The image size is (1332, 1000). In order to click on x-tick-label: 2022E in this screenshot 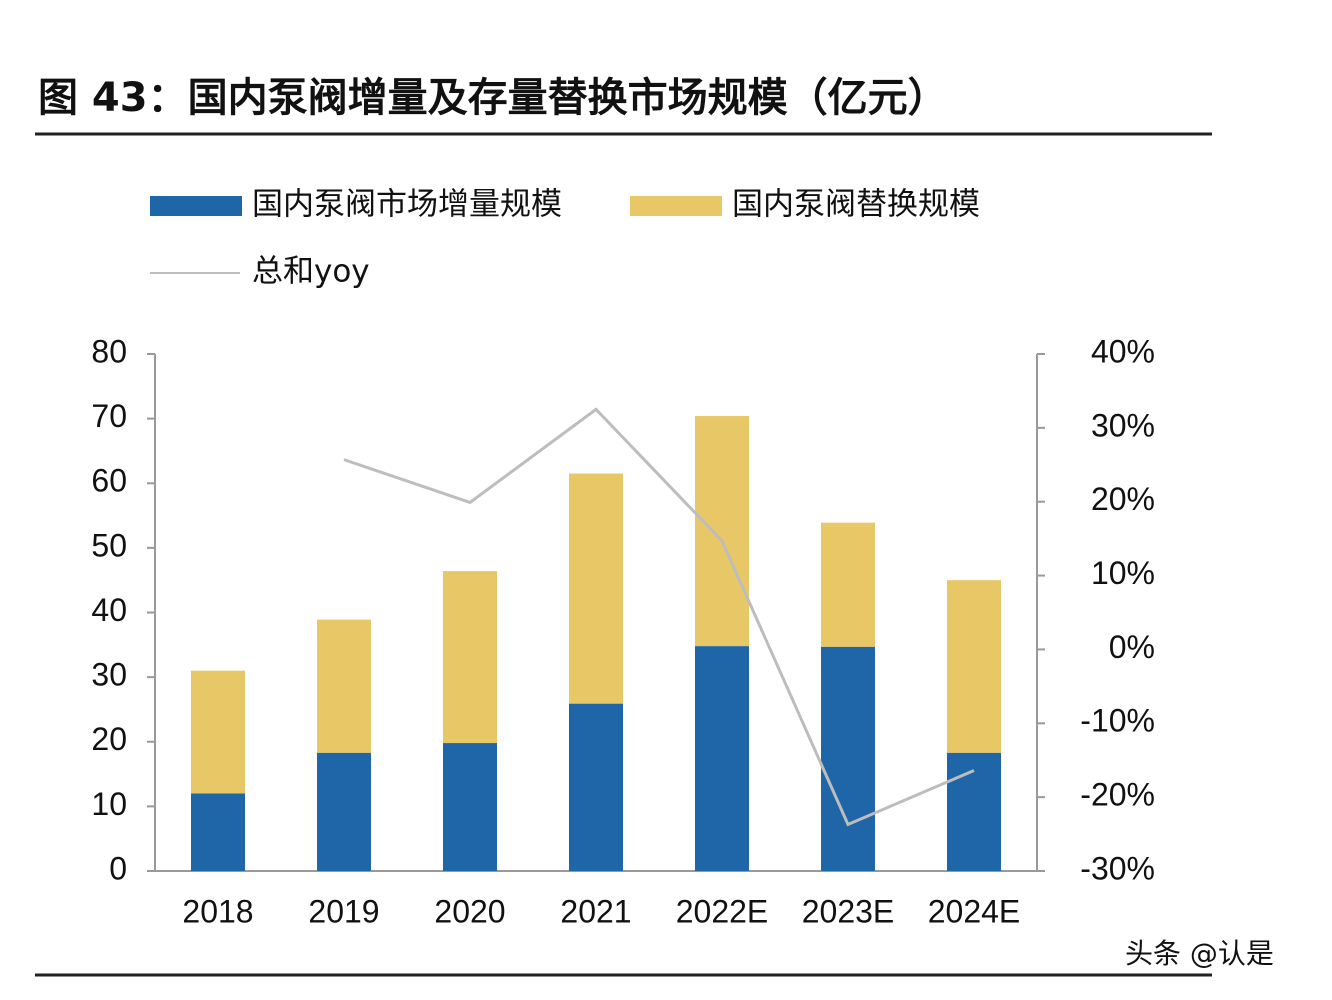, I will do `click(722, 911)`.